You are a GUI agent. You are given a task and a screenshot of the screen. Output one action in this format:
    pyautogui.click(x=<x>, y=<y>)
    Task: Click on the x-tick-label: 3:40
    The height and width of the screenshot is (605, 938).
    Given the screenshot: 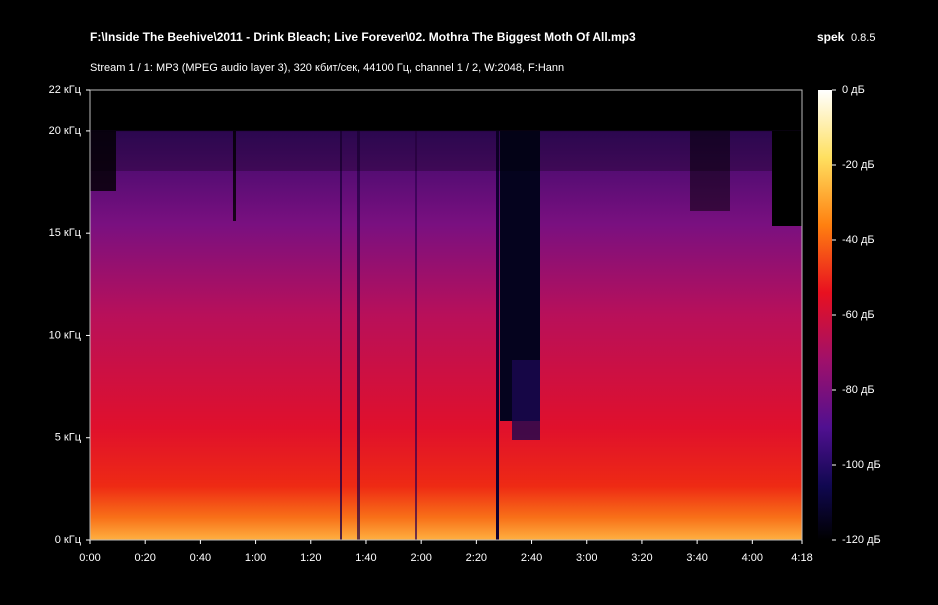 What is the action you would take?
    pyautogui.click(x=696, y=558)
    